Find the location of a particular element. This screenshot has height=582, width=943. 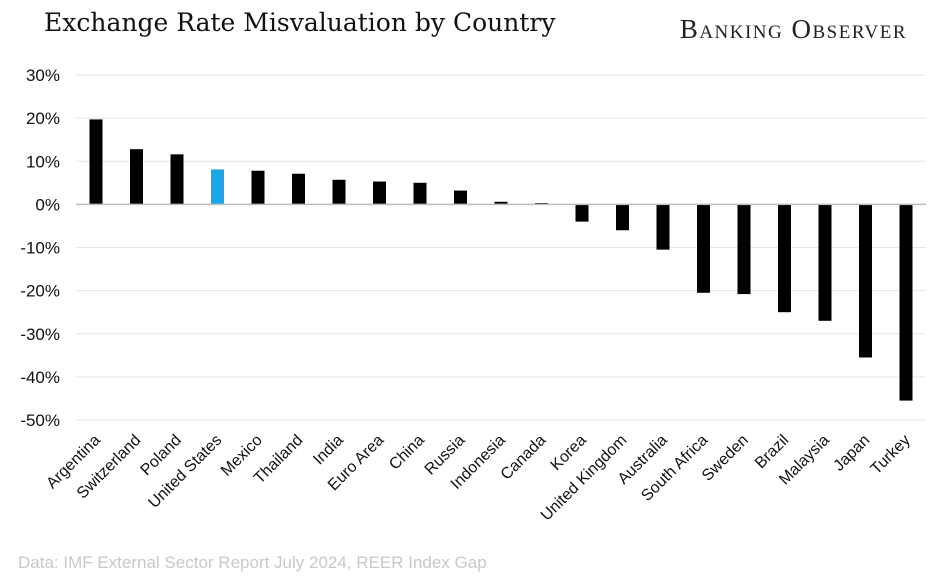

bar-sweden is located at coordinates (744, 249).